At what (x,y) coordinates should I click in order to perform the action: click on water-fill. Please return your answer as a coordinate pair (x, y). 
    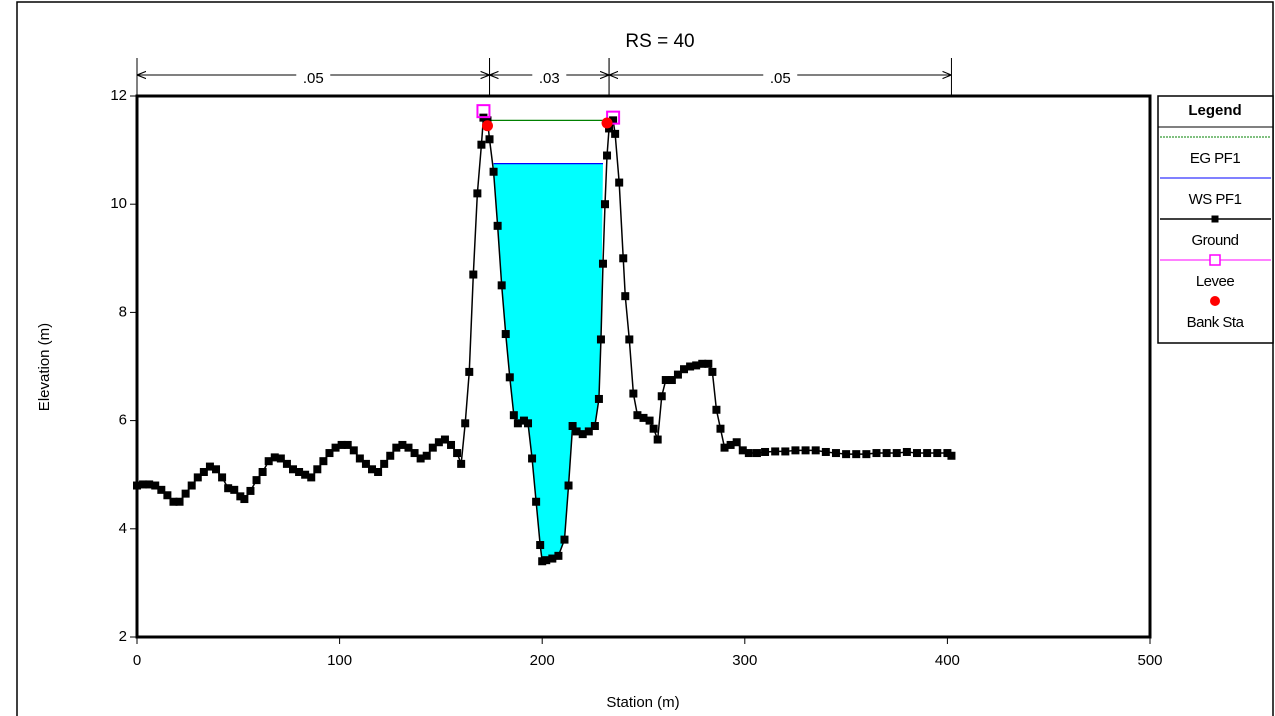
    Looking at the image, I should click on (548, 362).